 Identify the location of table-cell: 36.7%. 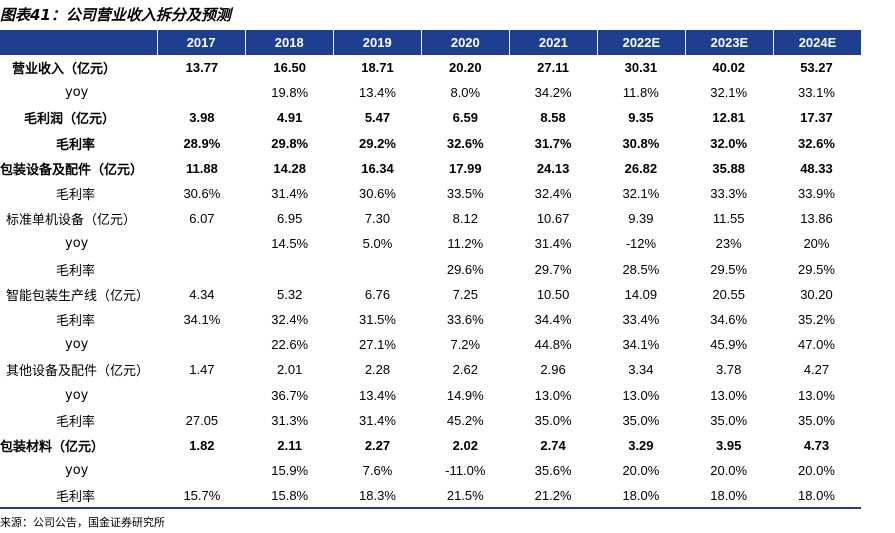
(290, 395).